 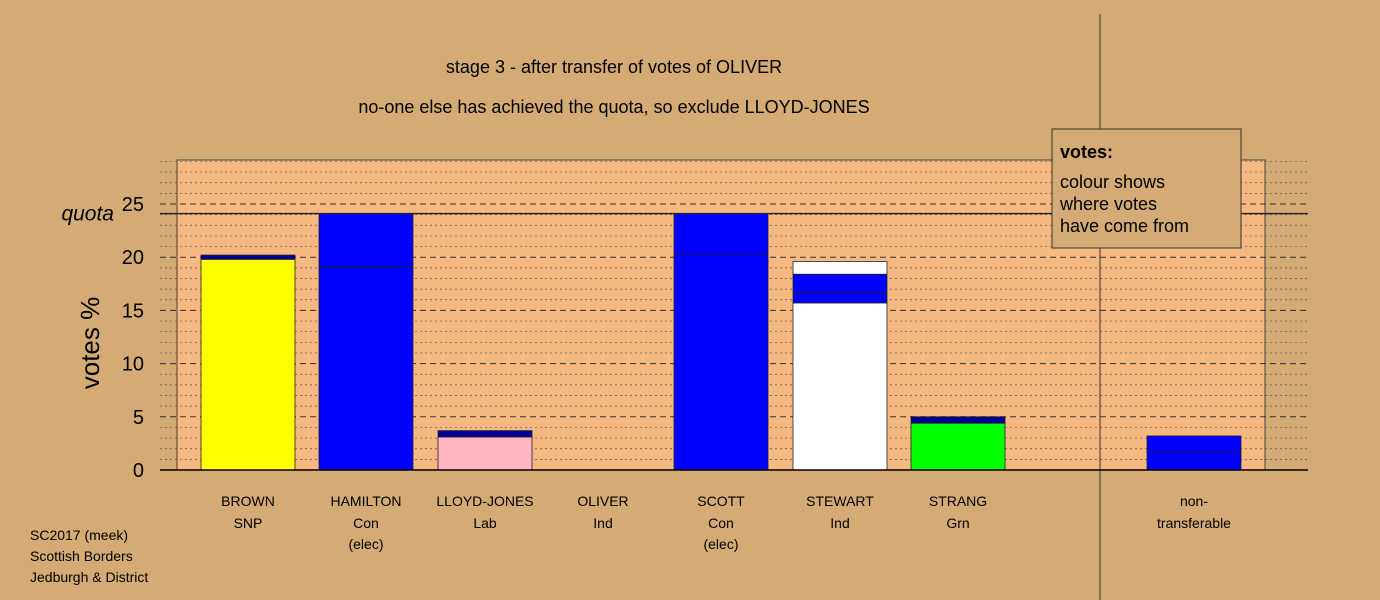 What do you see at coordinates (248, 523) in the screenshot?
I see `candidate-party-label: SNP` at bounding box center [248, 523].